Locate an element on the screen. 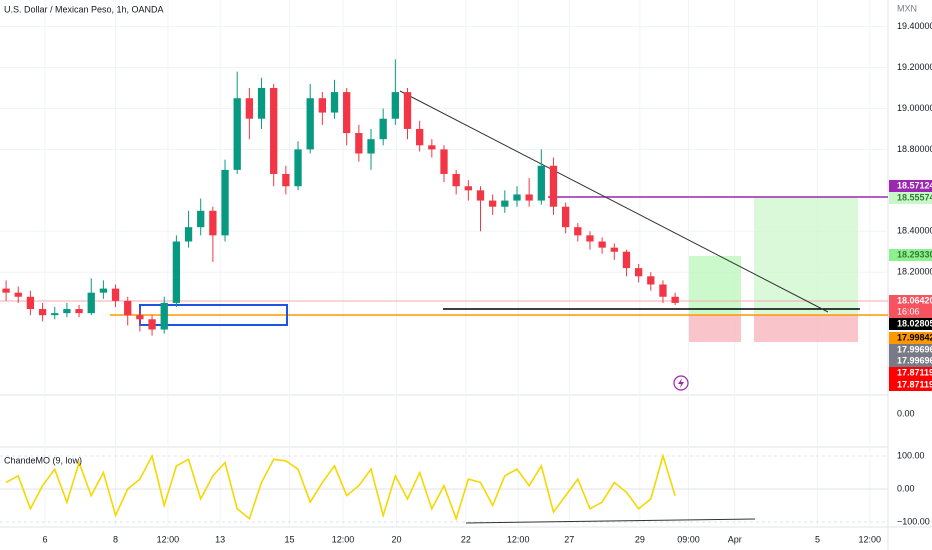  x-tick-label: 13 is located at coordinates (220, 539).